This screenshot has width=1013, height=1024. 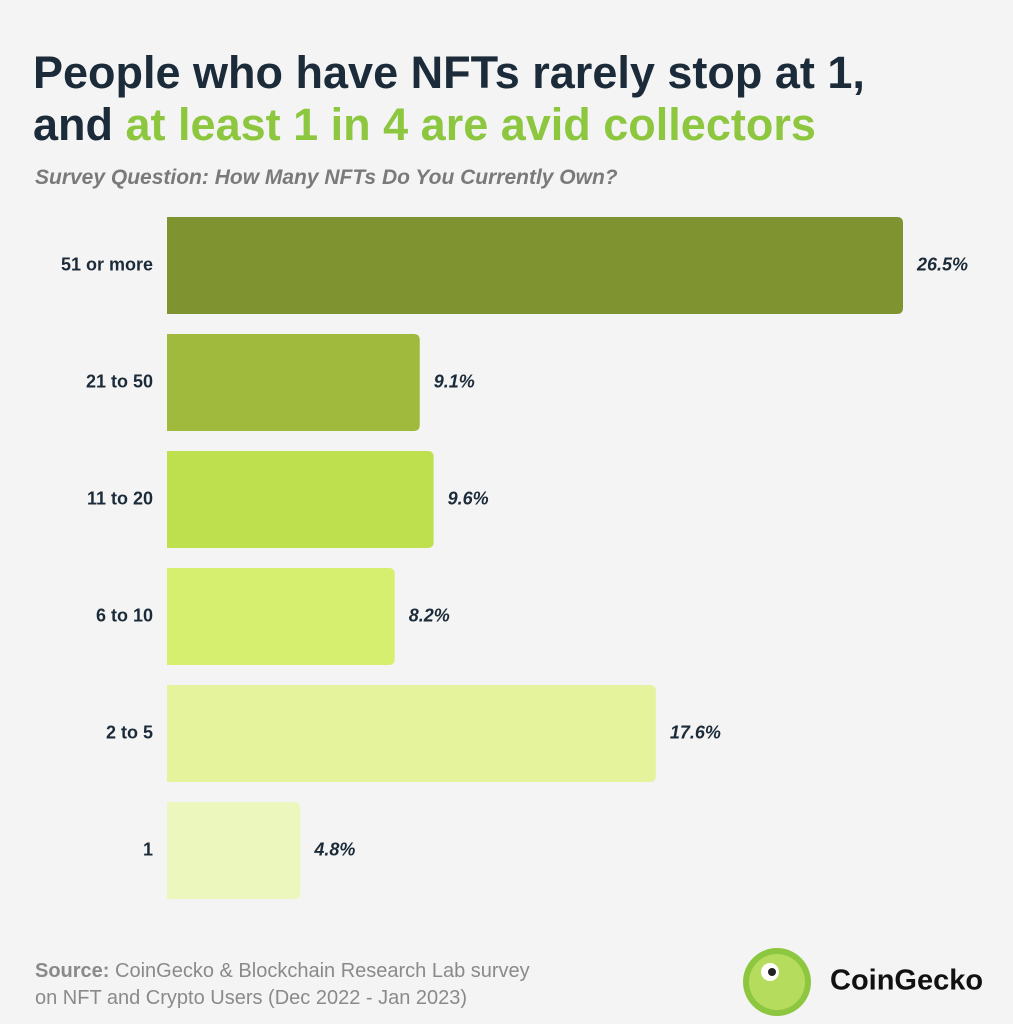 I want to click on source-label: Source:, so click(x=72, y=971).